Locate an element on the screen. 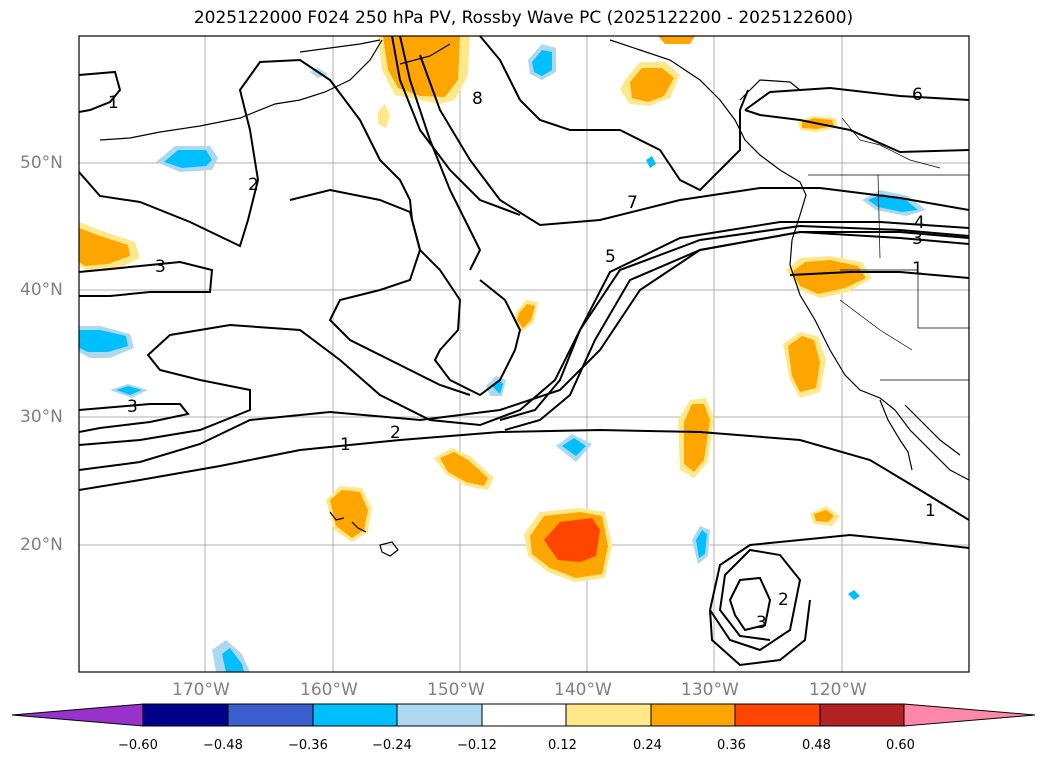  contour-east-lobe is located at coordinates (634, 140).